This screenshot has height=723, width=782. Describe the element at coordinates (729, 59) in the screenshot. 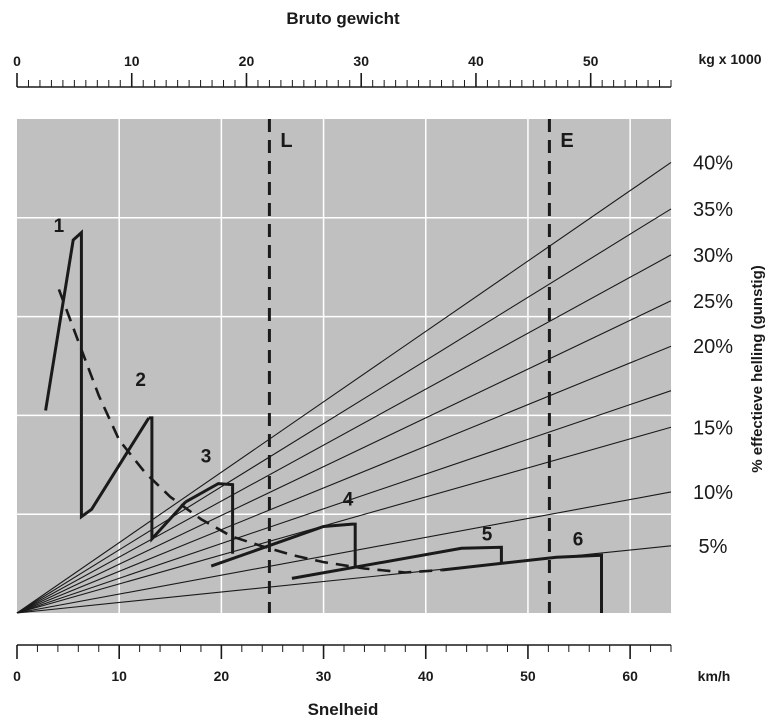

I see `top-axis-unit: kg x 1000` at that location.